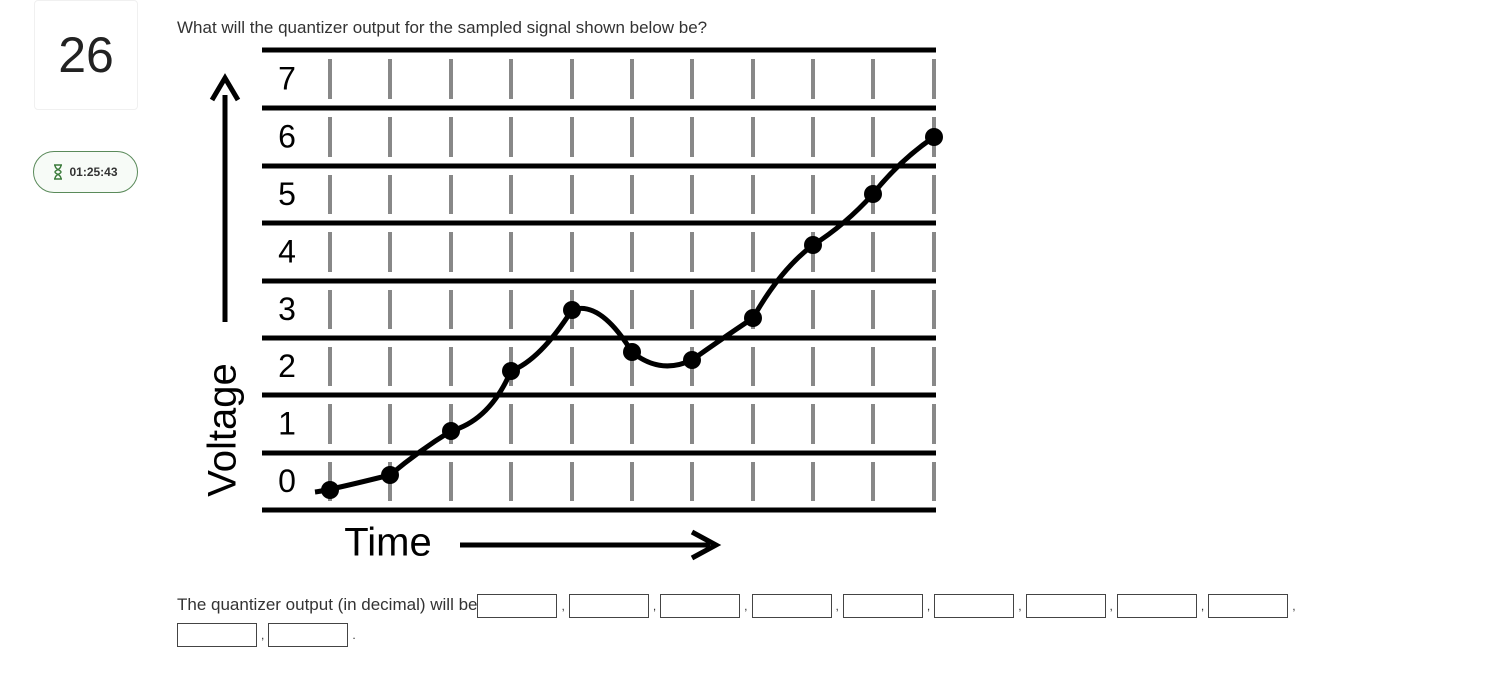 This screenshot has height=693, width=1489. I want to click on timer-text: 01:25:43, so click(93, 172).